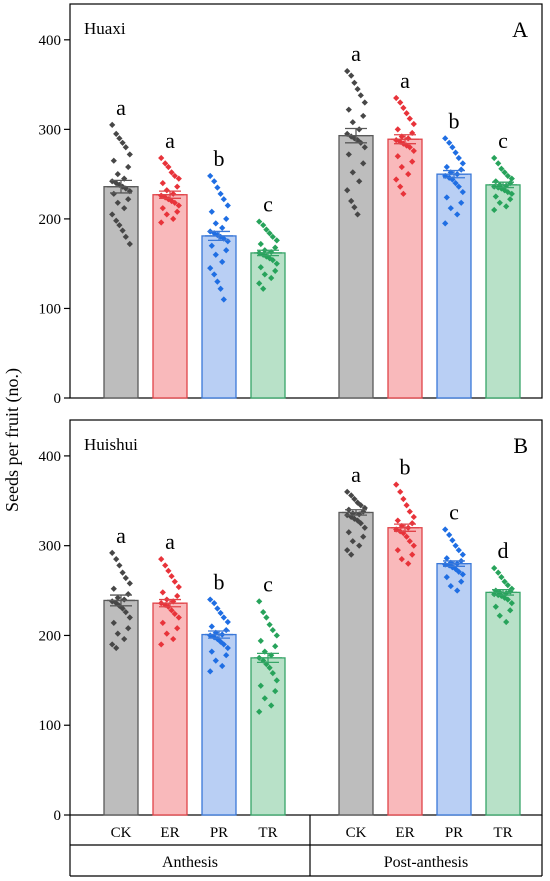 This screenshot has height=881, width=550. I want to click on significance-letter: a, so click(356, 53).